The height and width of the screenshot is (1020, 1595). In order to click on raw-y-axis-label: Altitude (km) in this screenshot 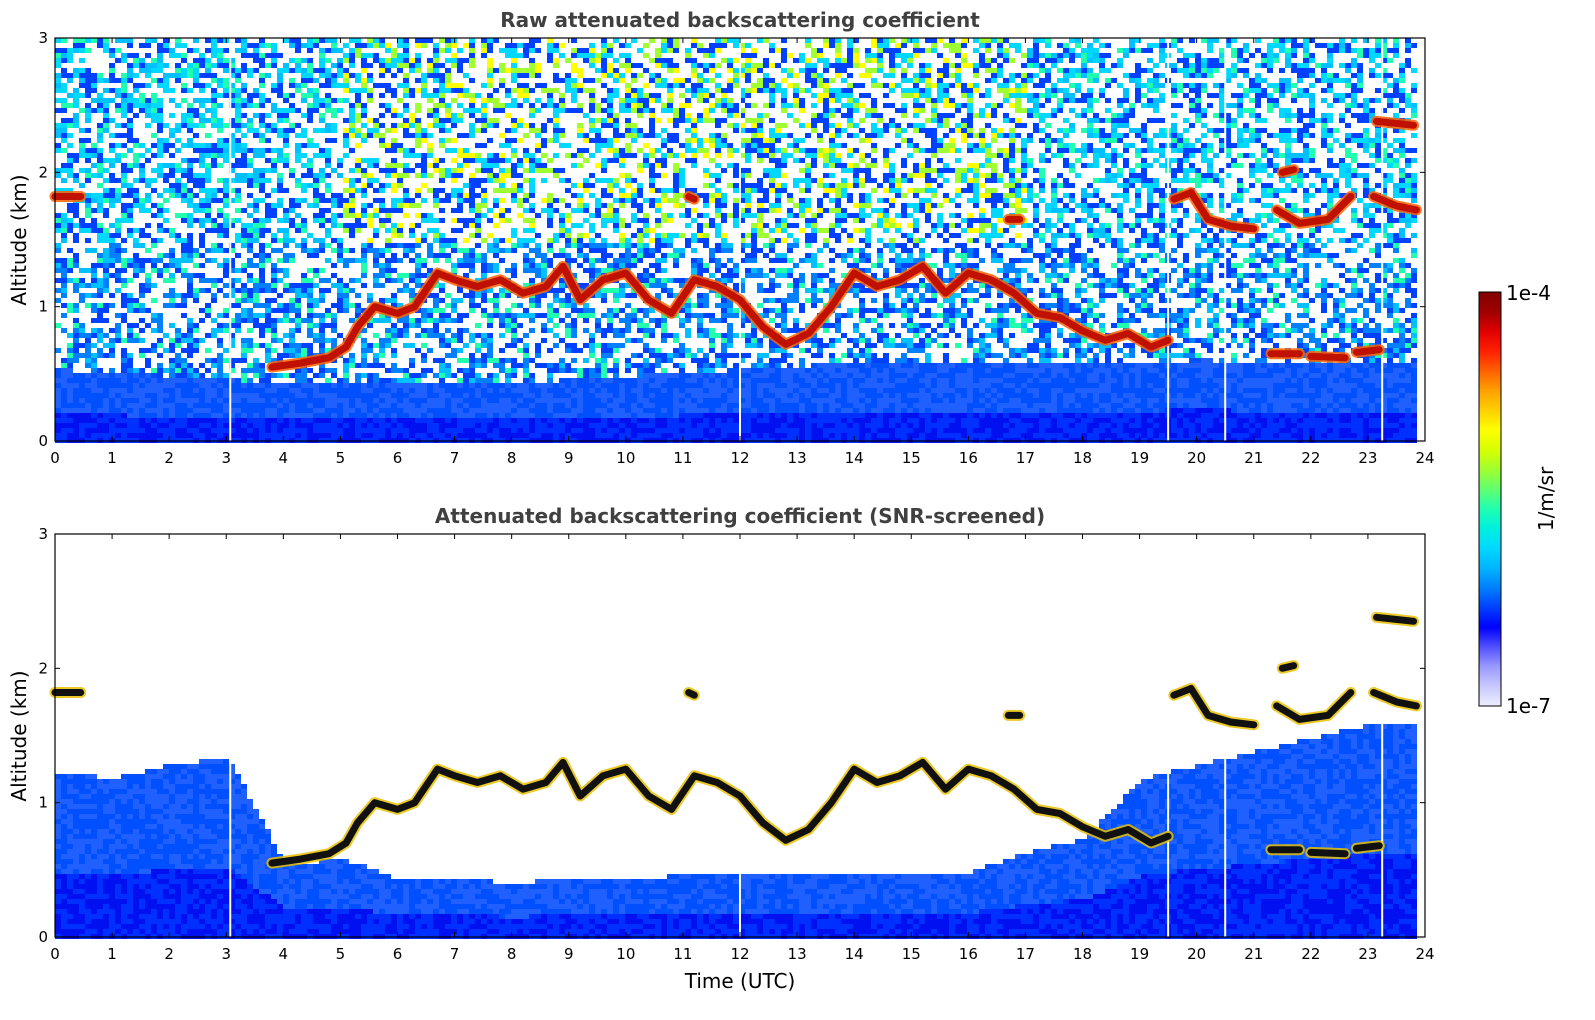, I will do `click(19, 239)`.